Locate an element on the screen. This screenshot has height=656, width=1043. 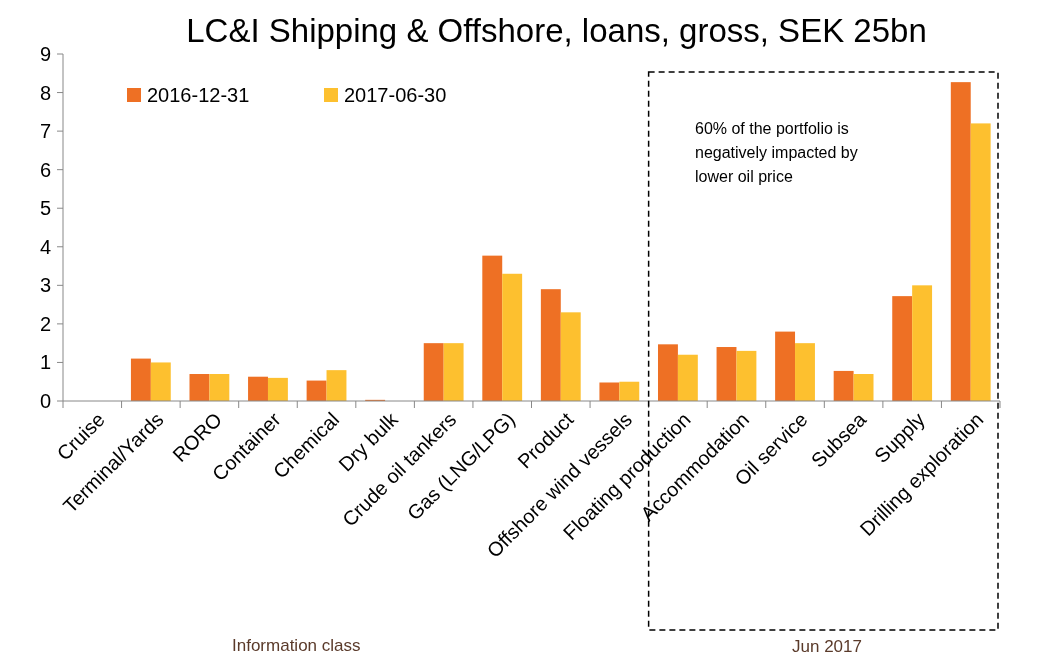
y-tick-label: 1 is located at coordinates (45, 362).